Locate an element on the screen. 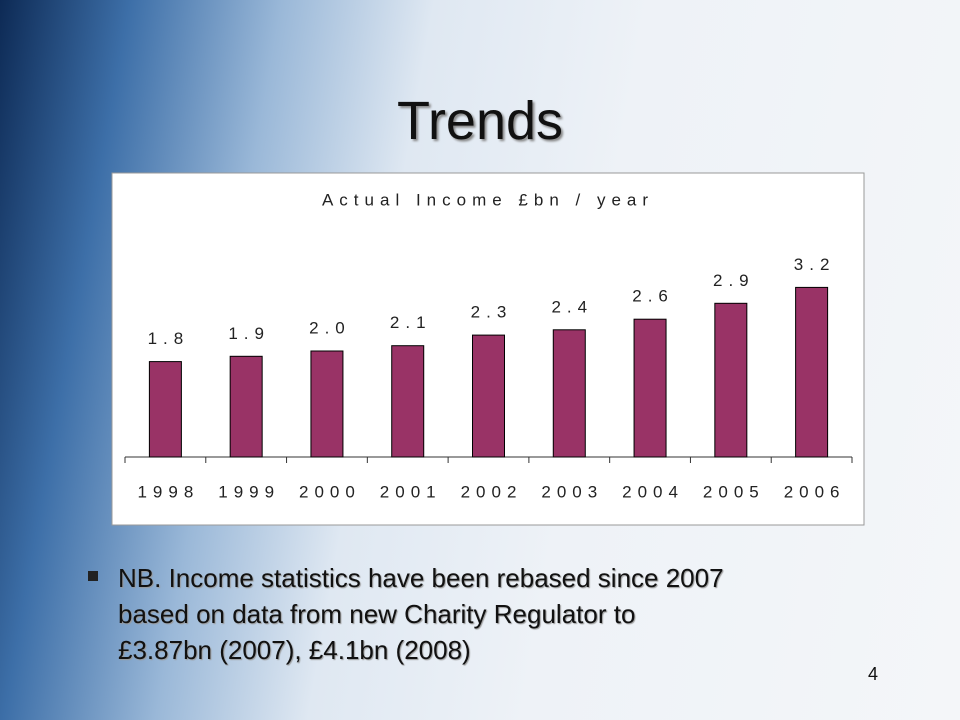 This screenshot has height=720, width=960. value-label: 2.1 is located at coordinates (411, 322).